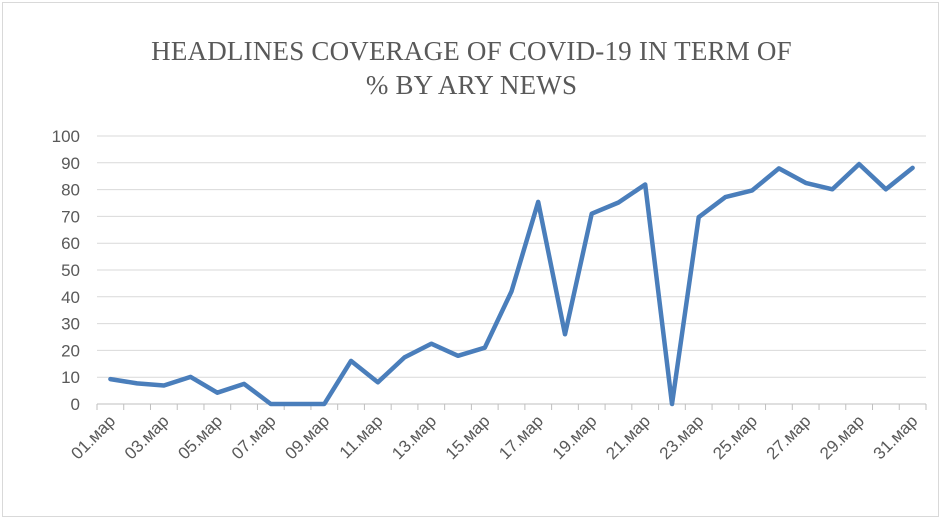  I want to click on x-tick-label: 17.мар, so click(521, 437).